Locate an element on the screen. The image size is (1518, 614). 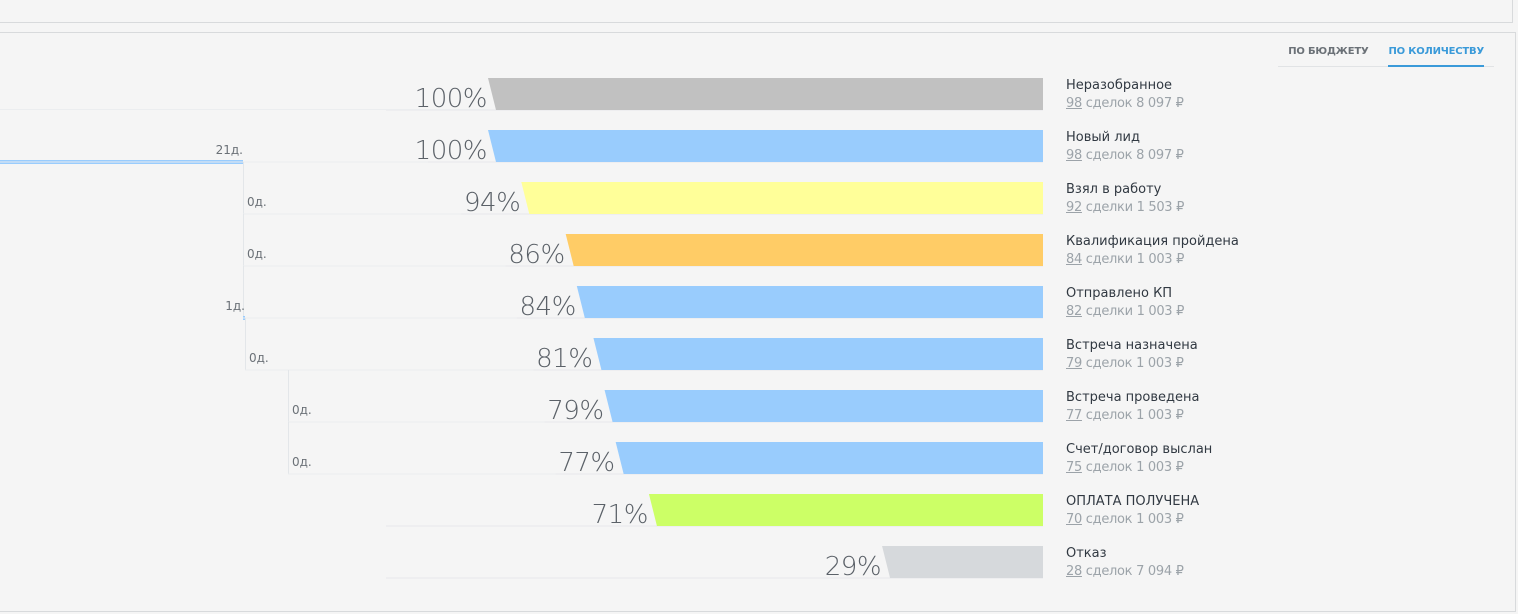
stage-name: Неразобранное is located at coordinates (1119, 85).